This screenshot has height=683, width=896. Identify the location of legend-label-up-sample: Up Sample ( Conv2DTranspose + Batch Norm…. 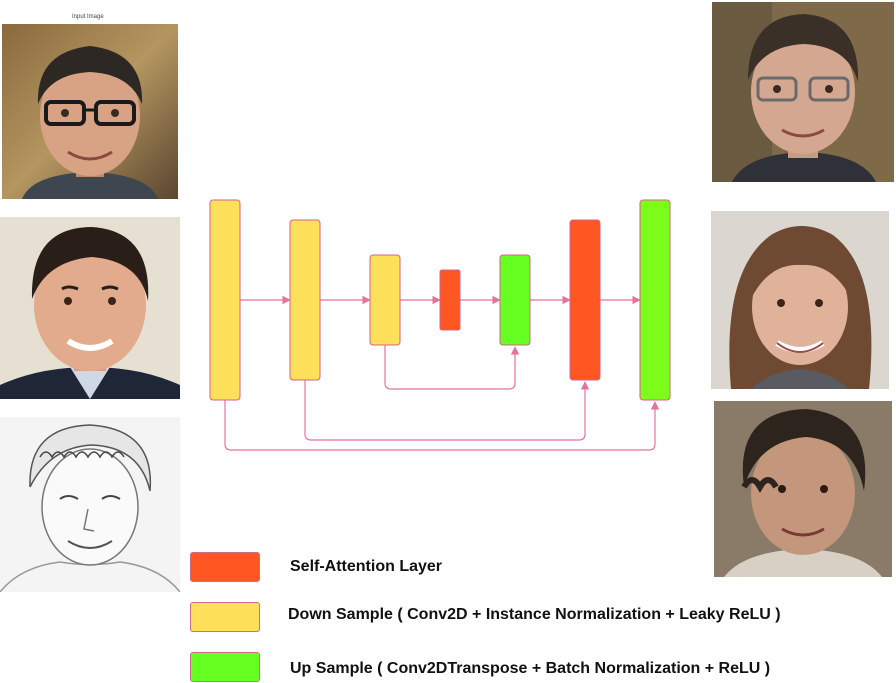
(530, 668).